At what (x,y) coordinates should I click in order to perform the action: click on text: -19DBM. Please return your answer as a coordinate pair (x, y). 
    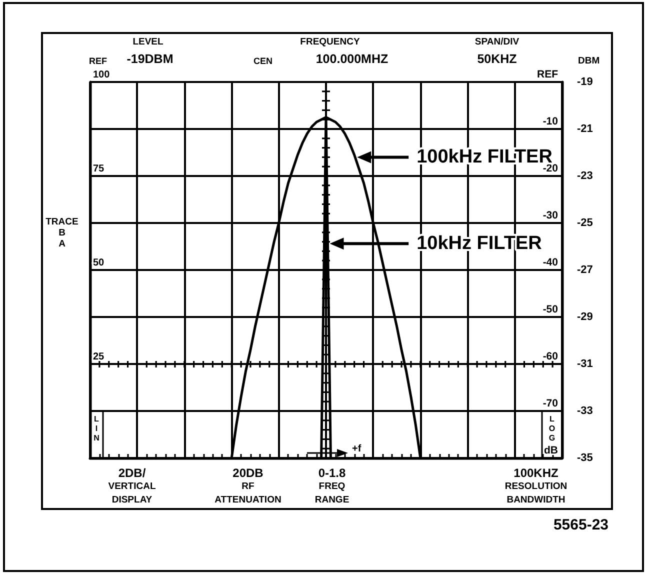
    Looking at the image, I should click on (150, 59).